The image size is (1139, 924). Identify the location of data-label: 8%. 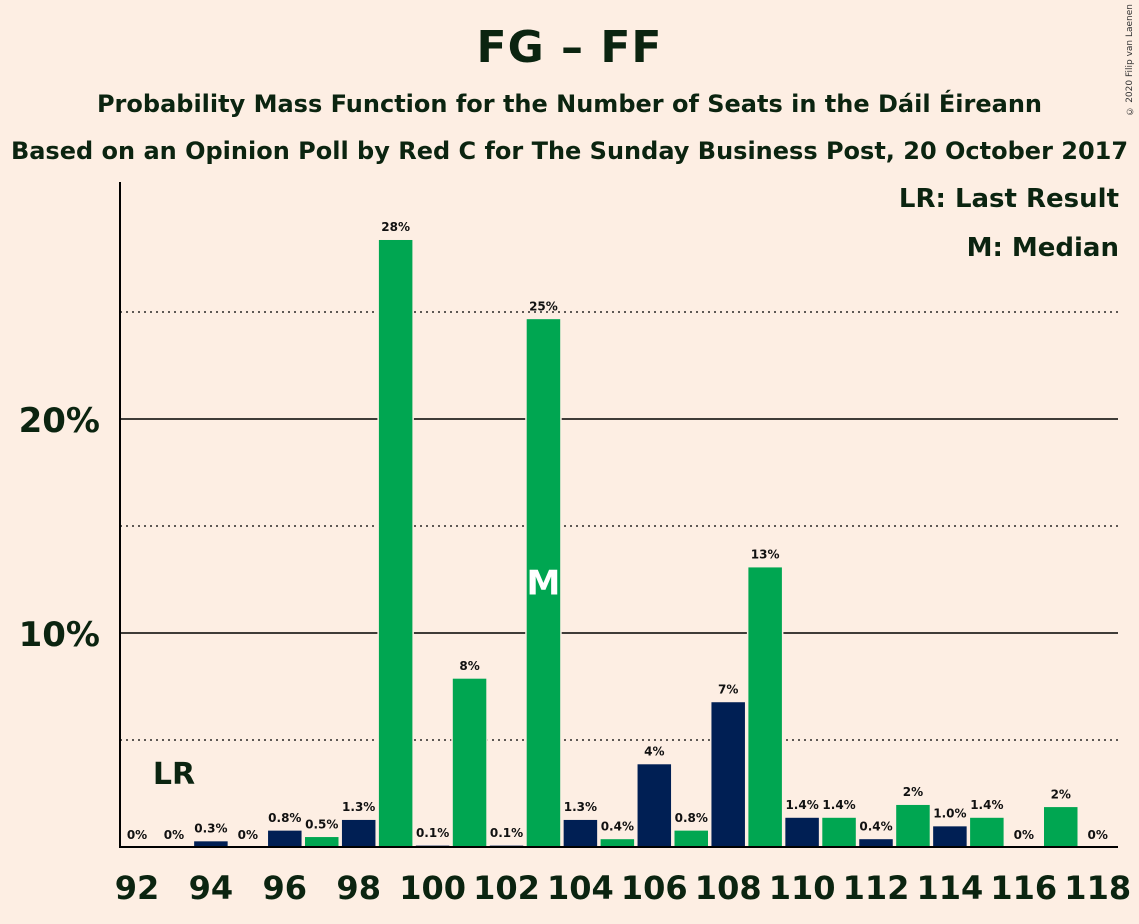
(469, 666).